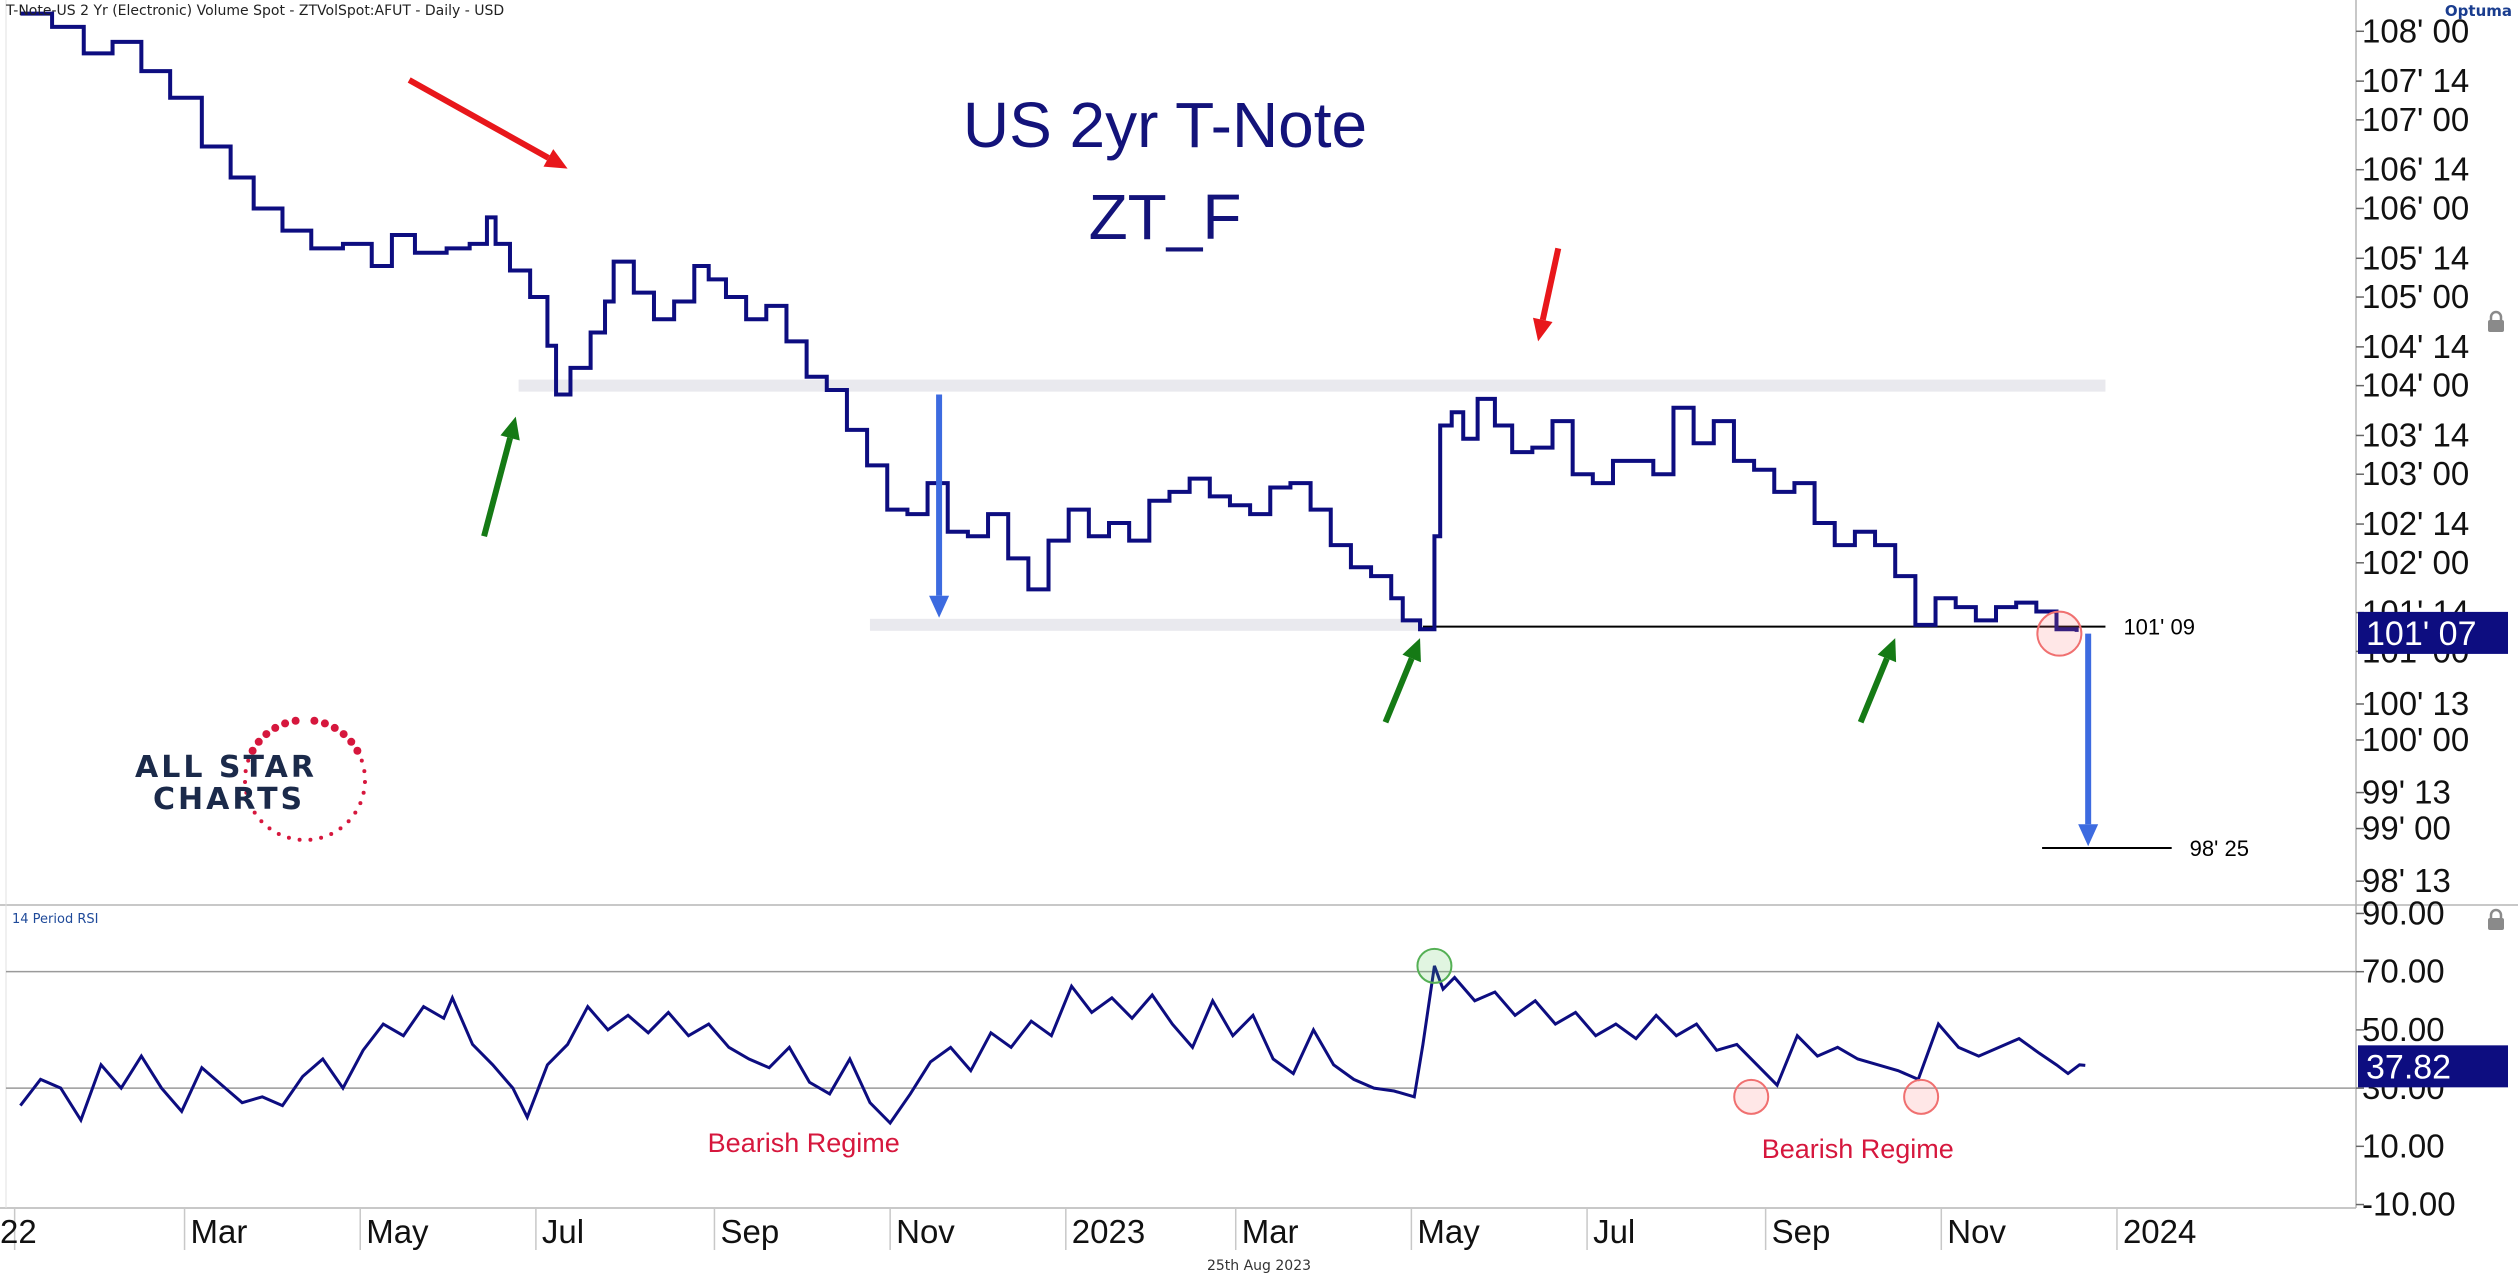  What do you see at coordinates (1434, 965) in the screenshot?
I see `rsi-highlight-circle` at bounding box center [1434, 965].